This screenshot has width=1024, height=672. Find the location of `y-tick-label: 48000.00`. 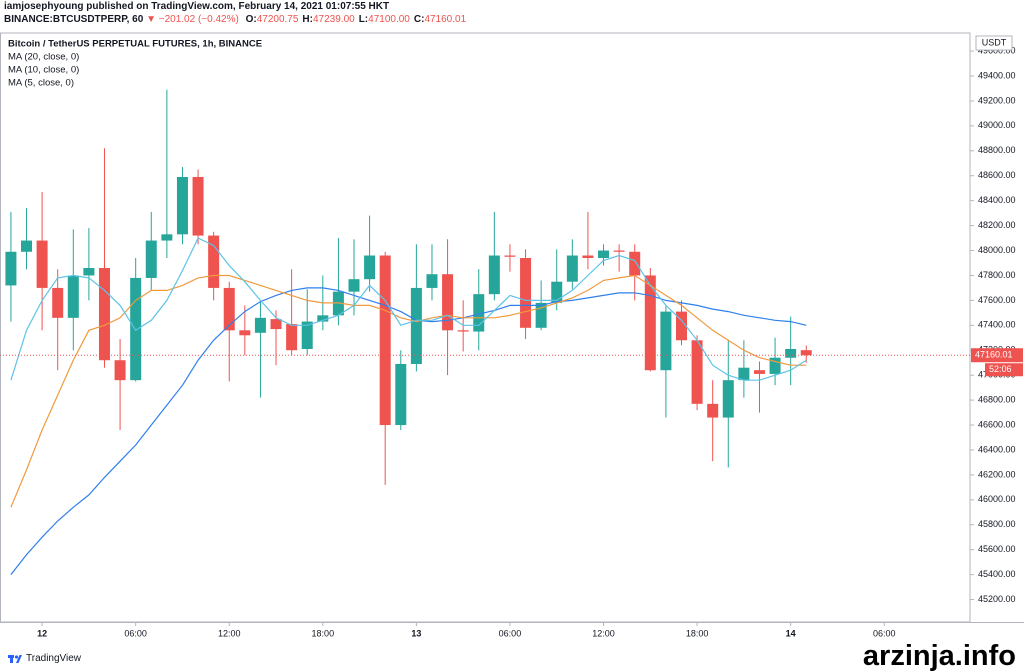

y-tick-label: 48000.00 is located at coordinates (997, 250).